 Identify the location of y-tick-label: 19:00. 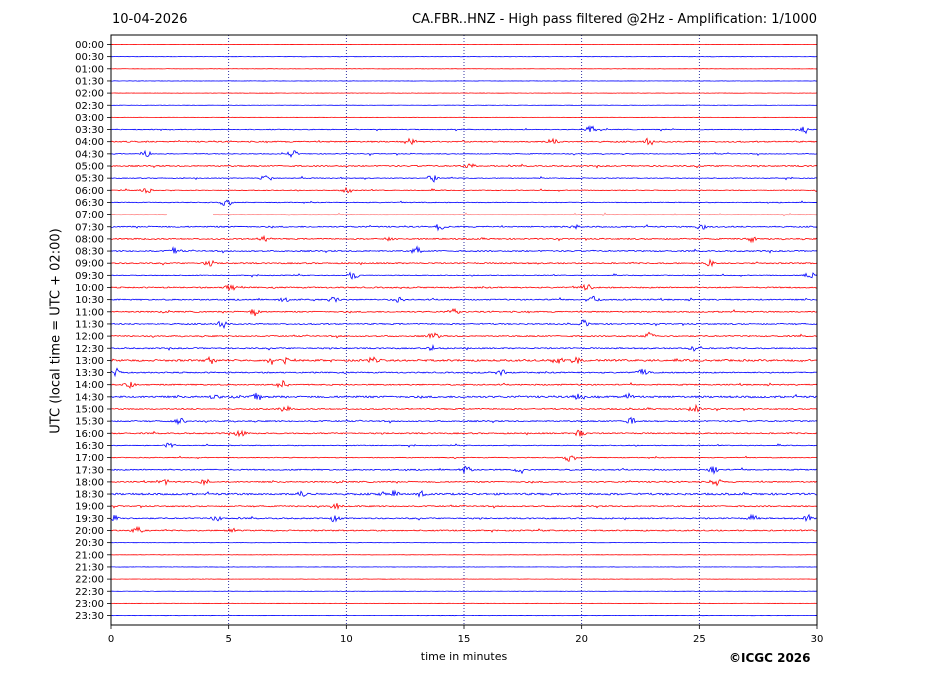
(89, 507).